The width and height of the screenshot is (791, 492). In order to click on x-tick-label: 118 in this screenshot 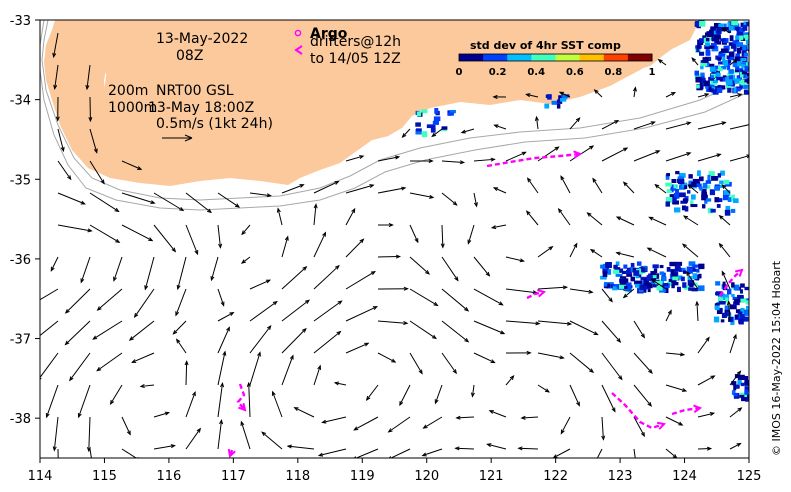, I will do `click(297, 476)`.